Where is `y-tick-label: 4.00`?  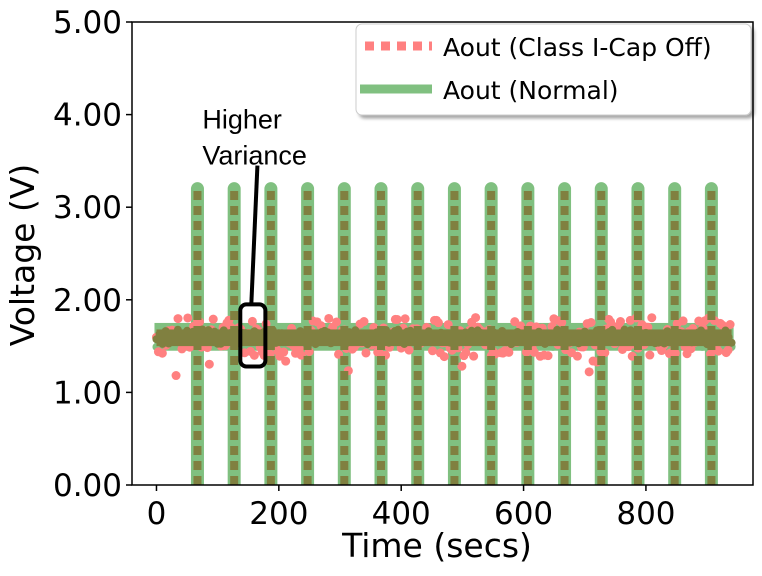 y-tick-label: 4.00 is located at coordinates (87, 116).